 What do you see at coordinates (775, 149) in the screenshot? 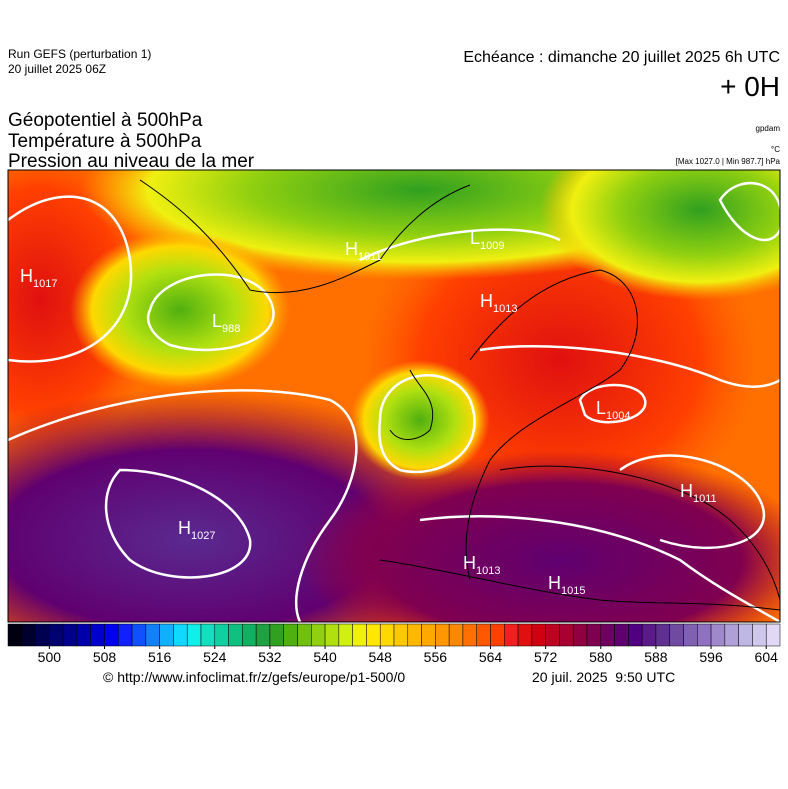
I see `unit-label: °C` at bounding box center [775, 149].